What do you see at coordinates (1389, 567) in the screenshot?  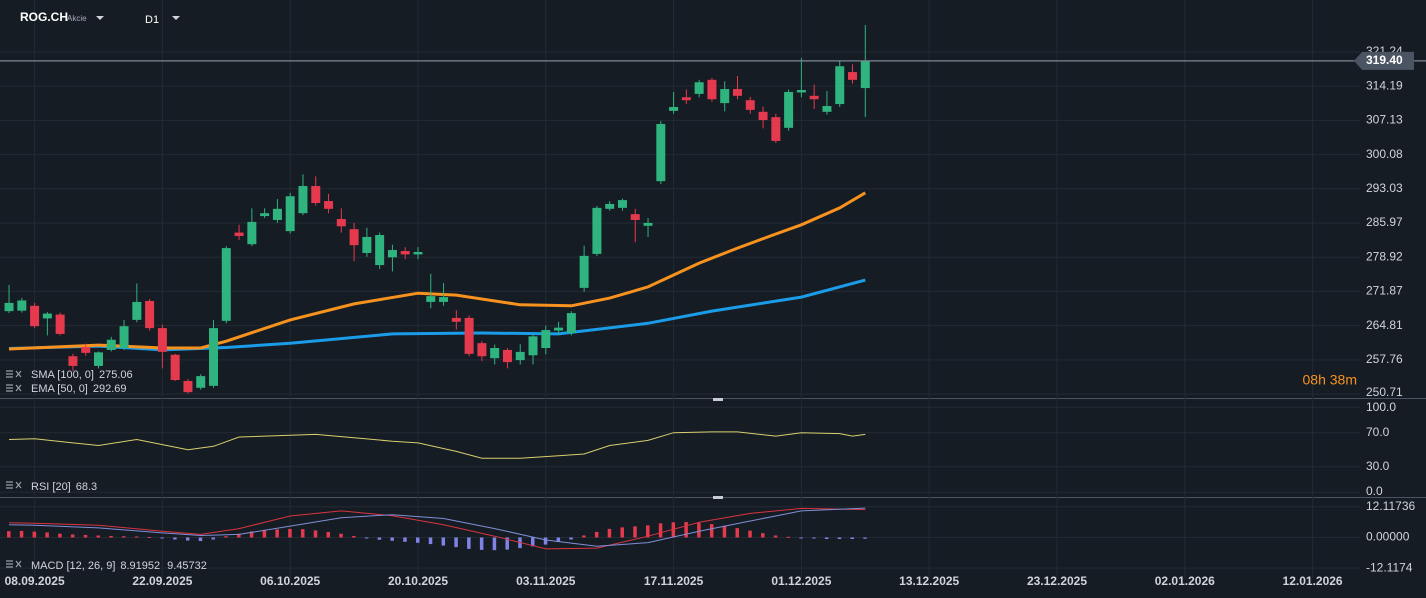 I see `y-tick-label: -12.1174` at bounding box center [1389, 567].